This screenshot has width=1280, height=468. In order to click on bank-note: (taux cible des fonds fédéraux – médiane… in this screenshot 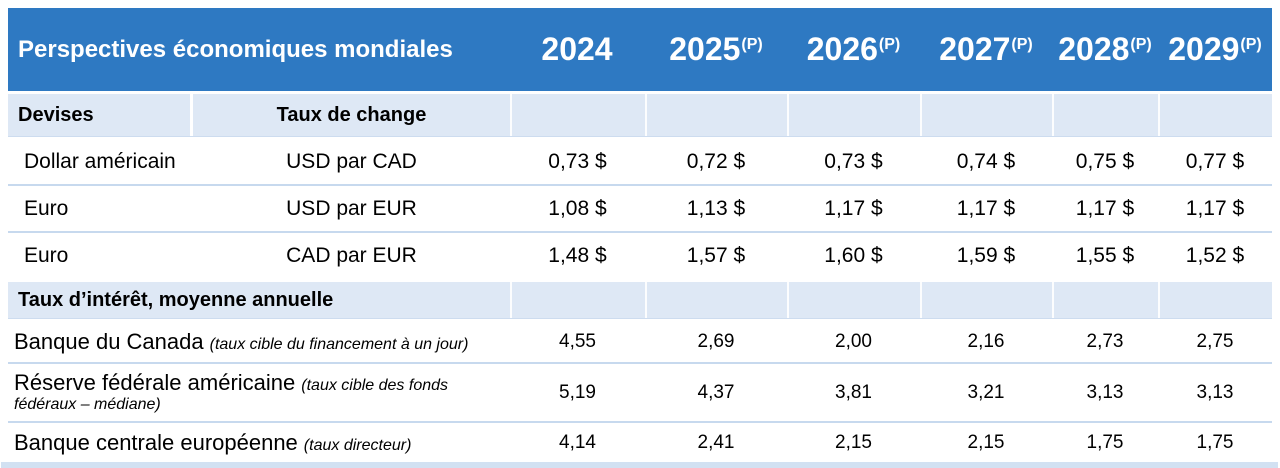, I will do `click(231, 395)`.